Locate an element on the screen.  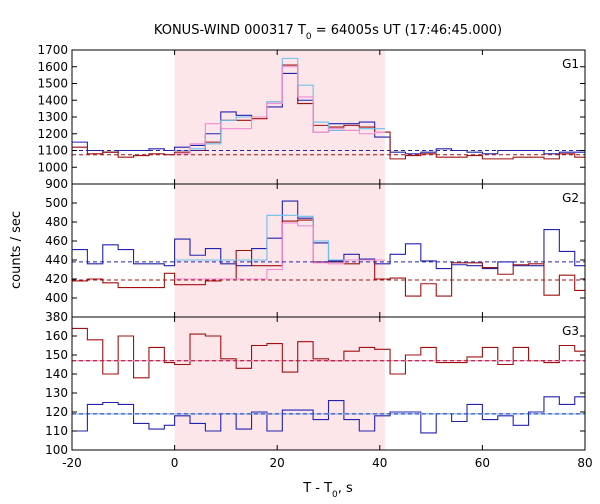
y-tick-label: 1600 is located at coordinates (52, 67).